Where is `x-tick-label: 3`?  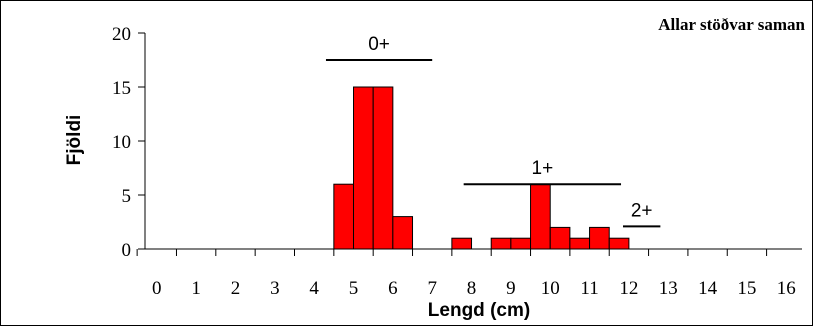
x-tick-label: 3 is located at coordinates (275, 288).